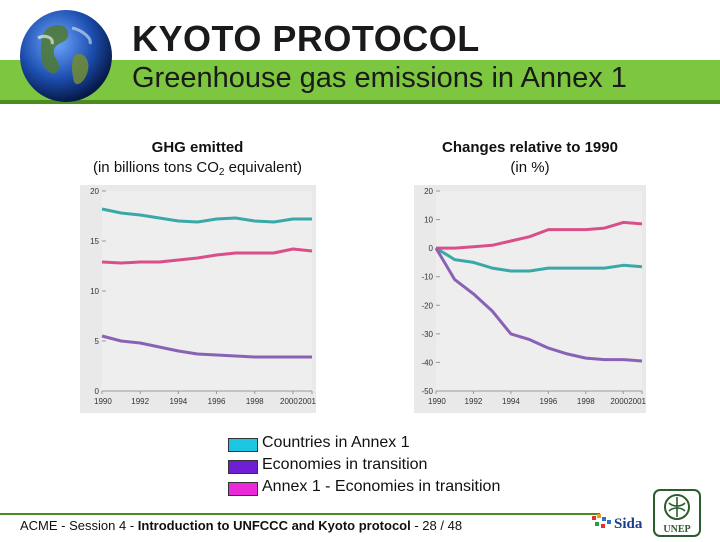 This screenshot has width=720, height=542. I want to click on unep-text: UNEP, so click(676, 529).